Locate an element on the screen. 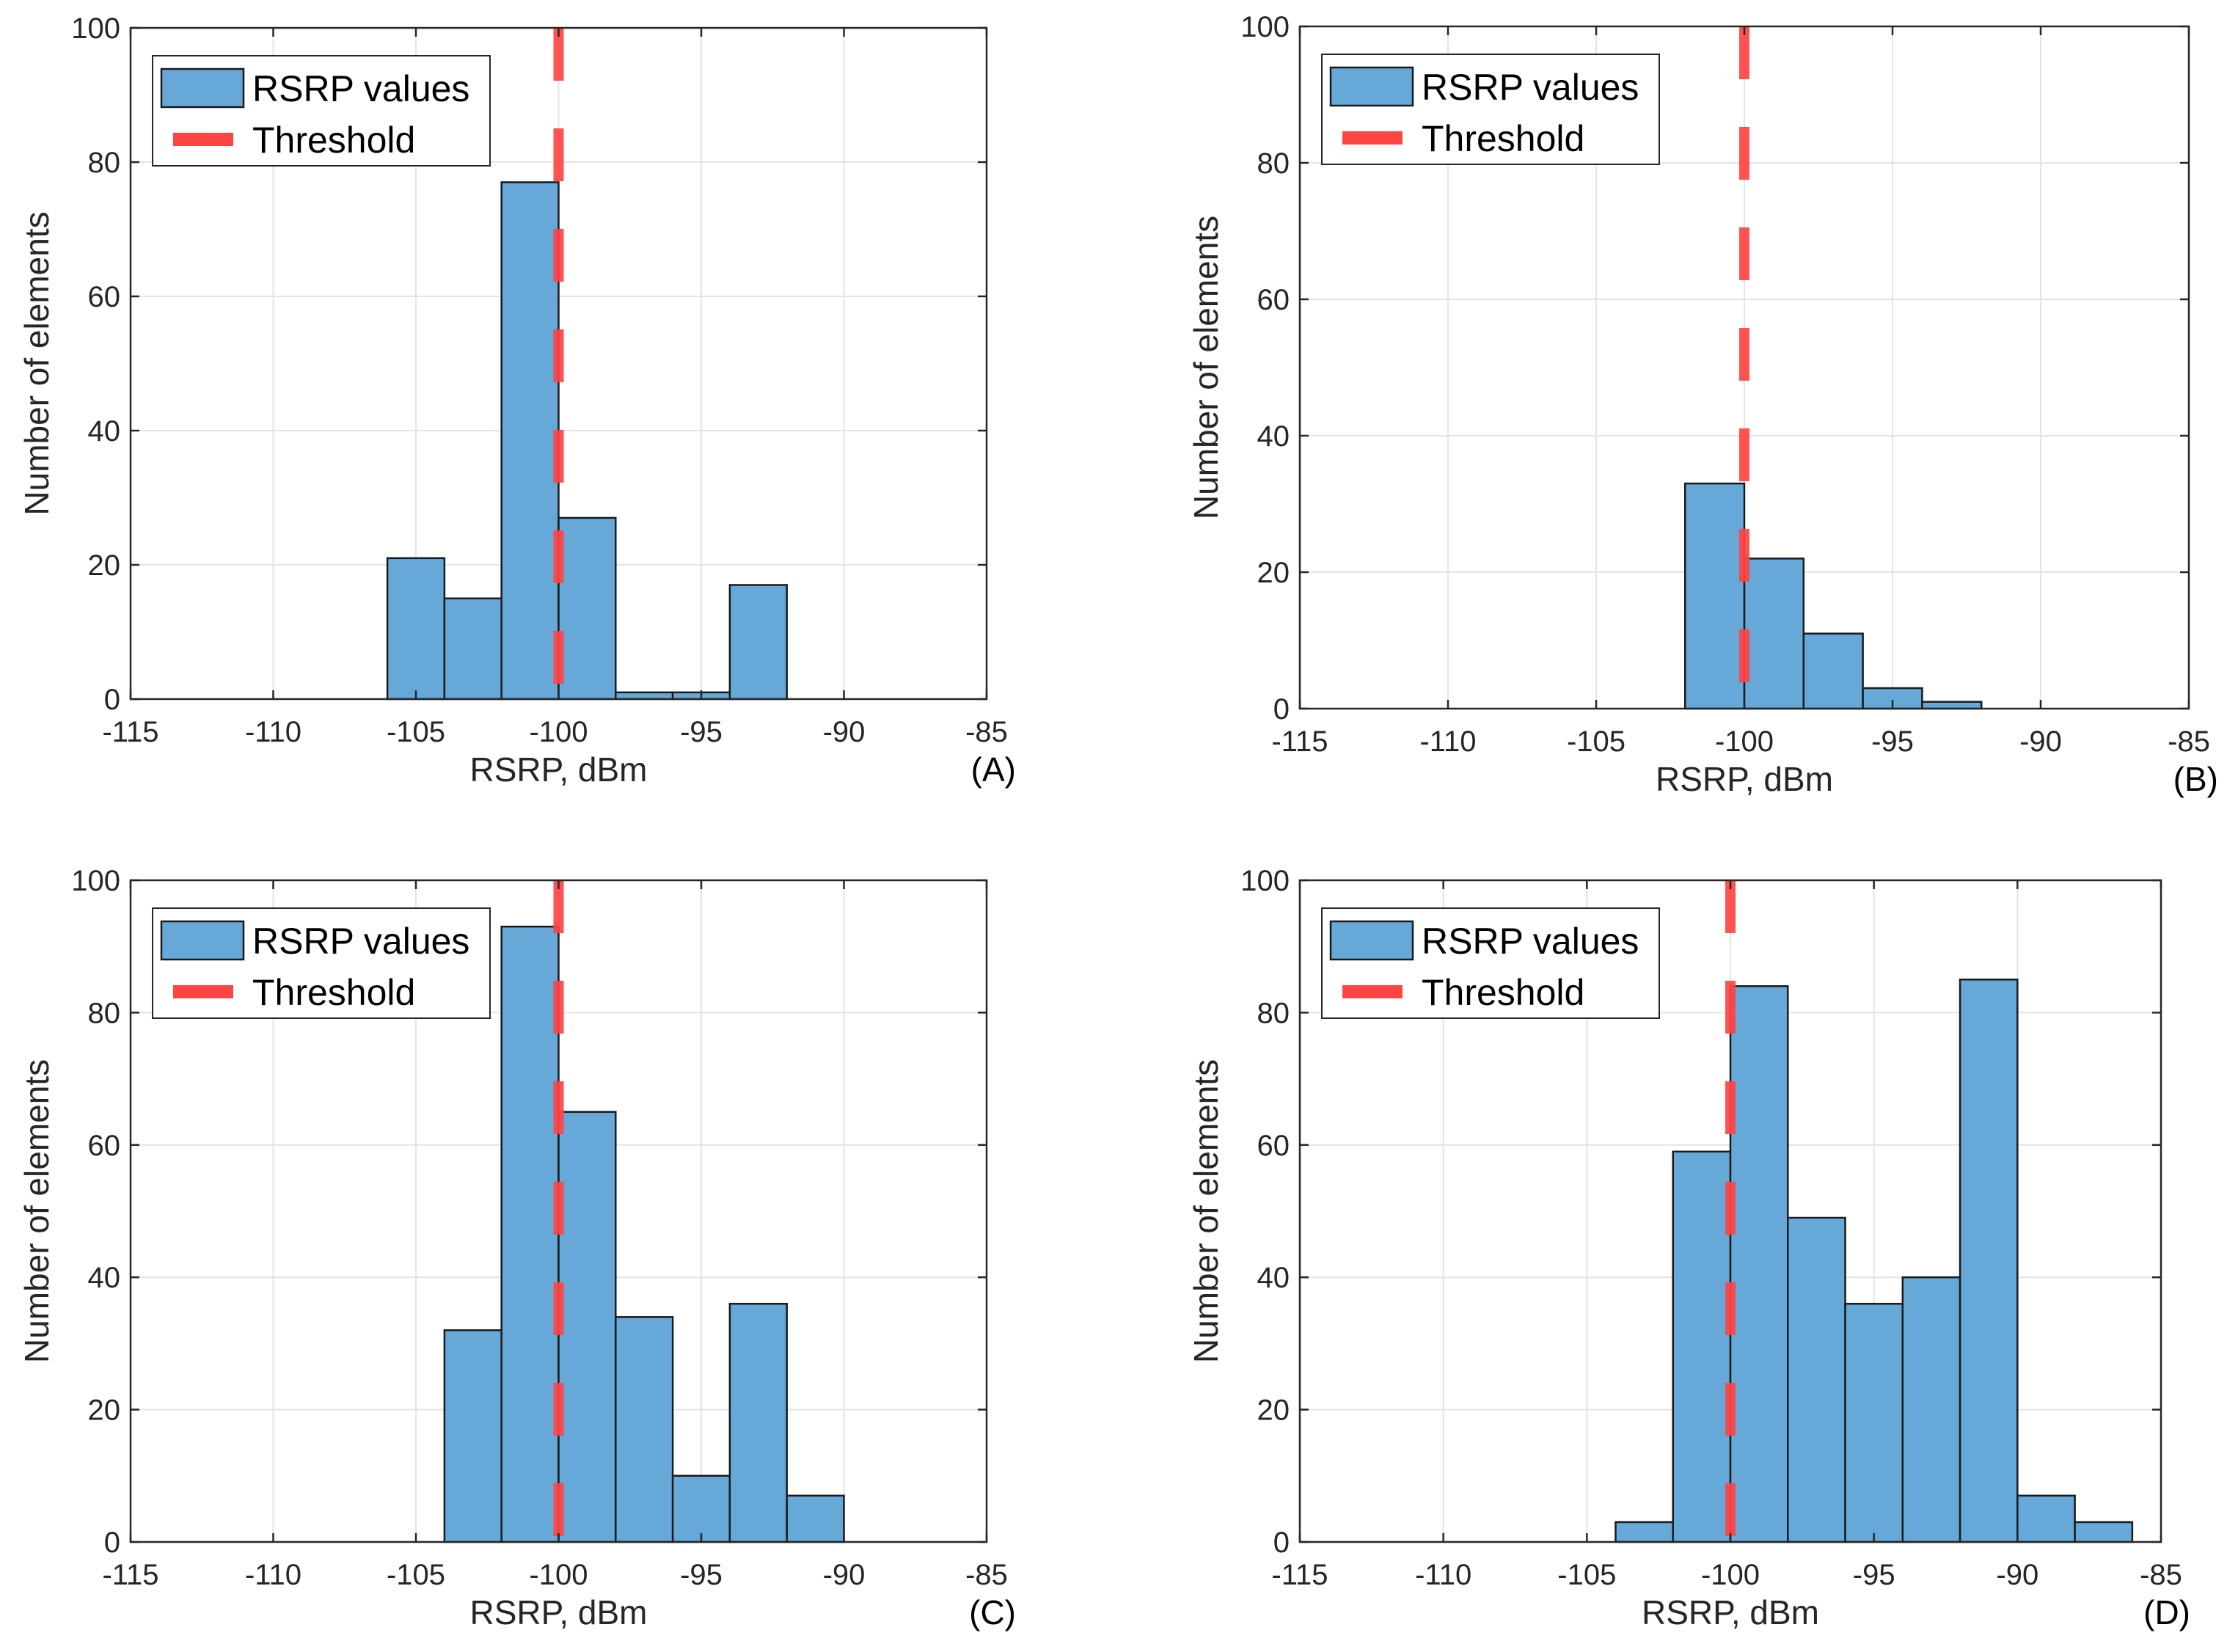 The height and width of the screenshot is (1652, 2227). panel-label: (B) is located at coordinates (2195, 779).